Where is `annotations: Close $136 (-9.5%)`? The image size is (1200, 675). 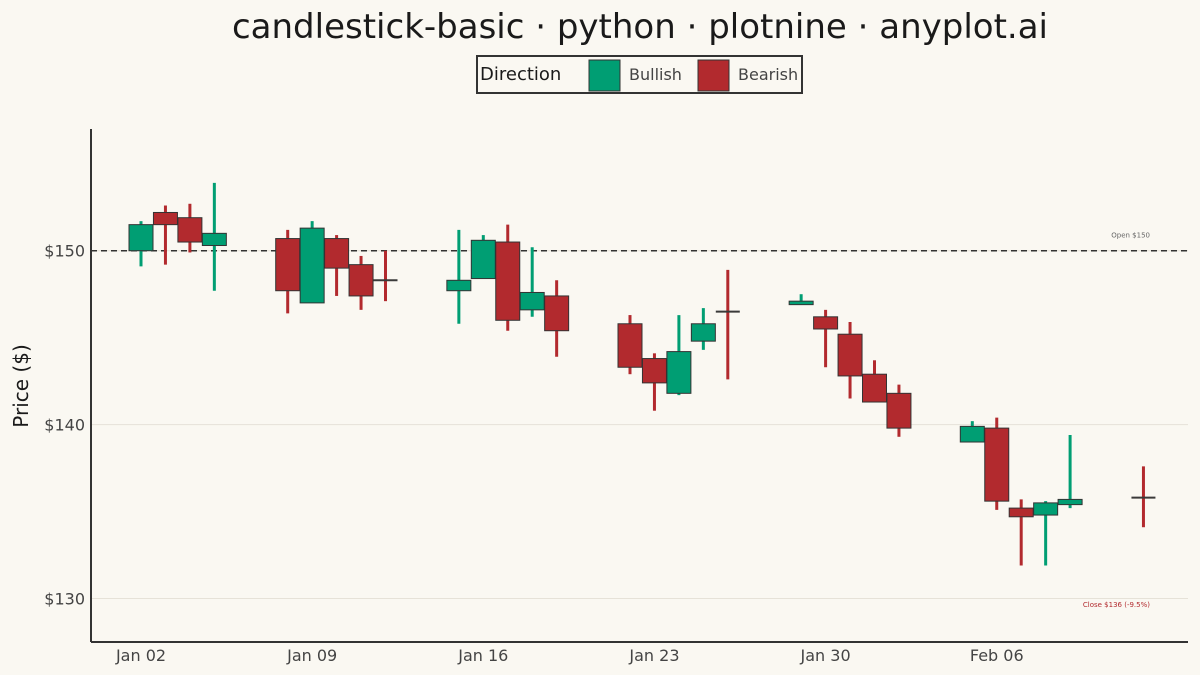 annotations: Close $136 (-9.5%) is located at coordinates (1116, 605).